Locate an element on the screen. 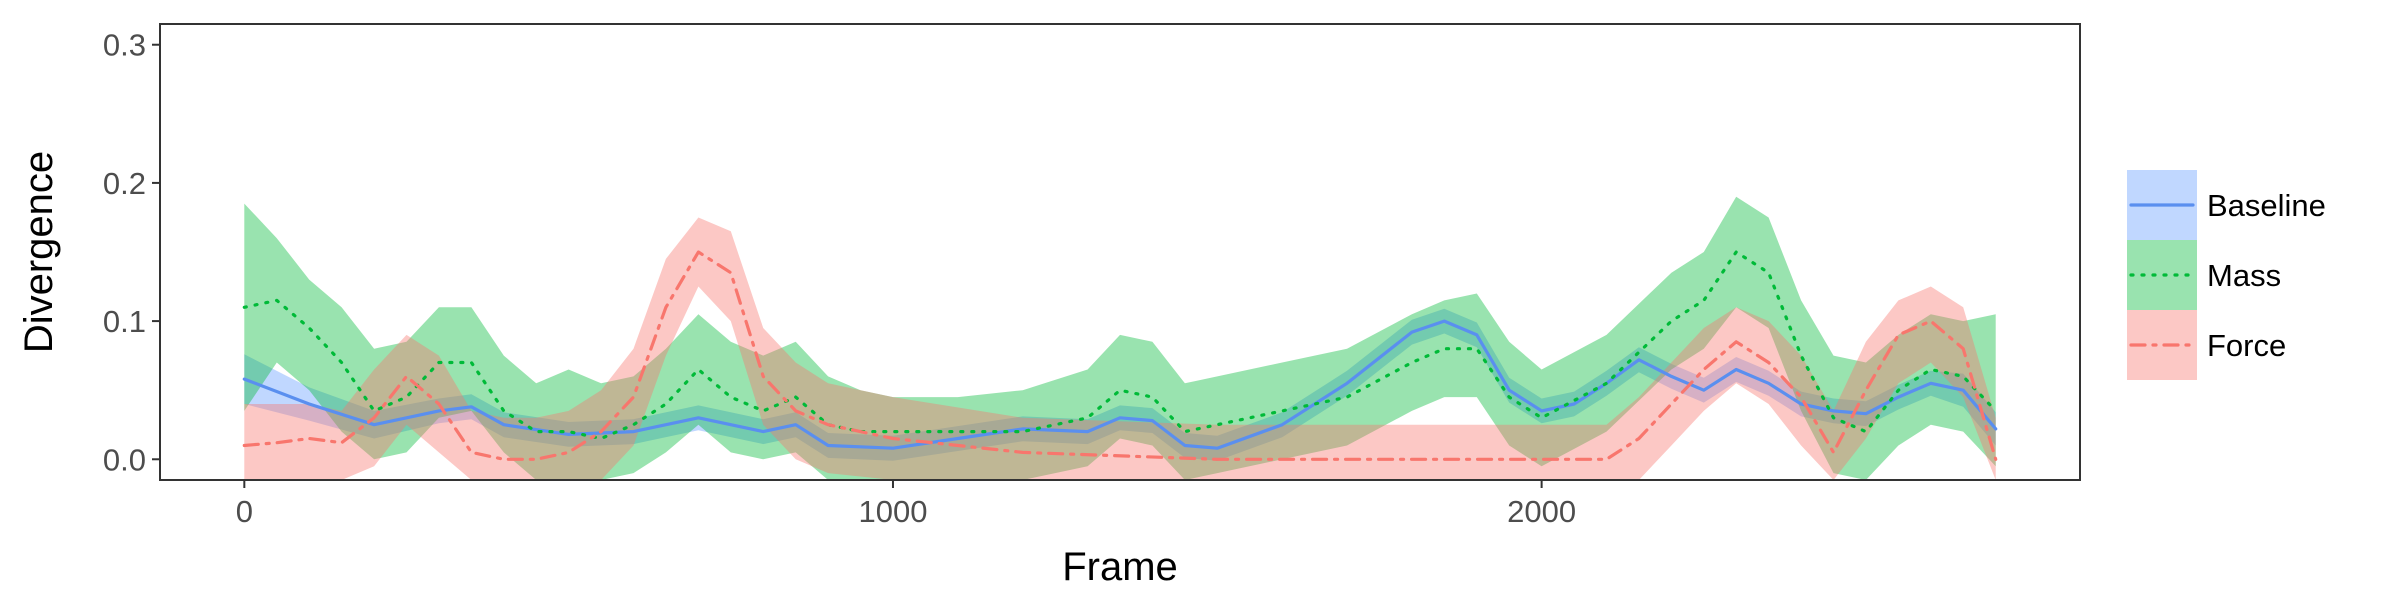  y-tick-label: 0.1 is located at coordinates (124, 321).